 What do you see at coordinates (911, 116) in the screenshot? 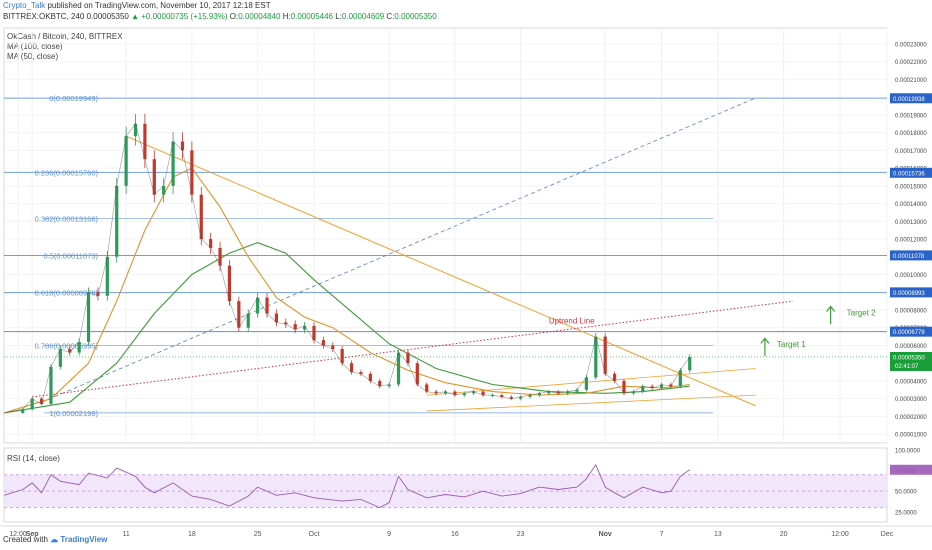
I see `y-tick-label: 0.00019000` at bounding box center [911, 116].